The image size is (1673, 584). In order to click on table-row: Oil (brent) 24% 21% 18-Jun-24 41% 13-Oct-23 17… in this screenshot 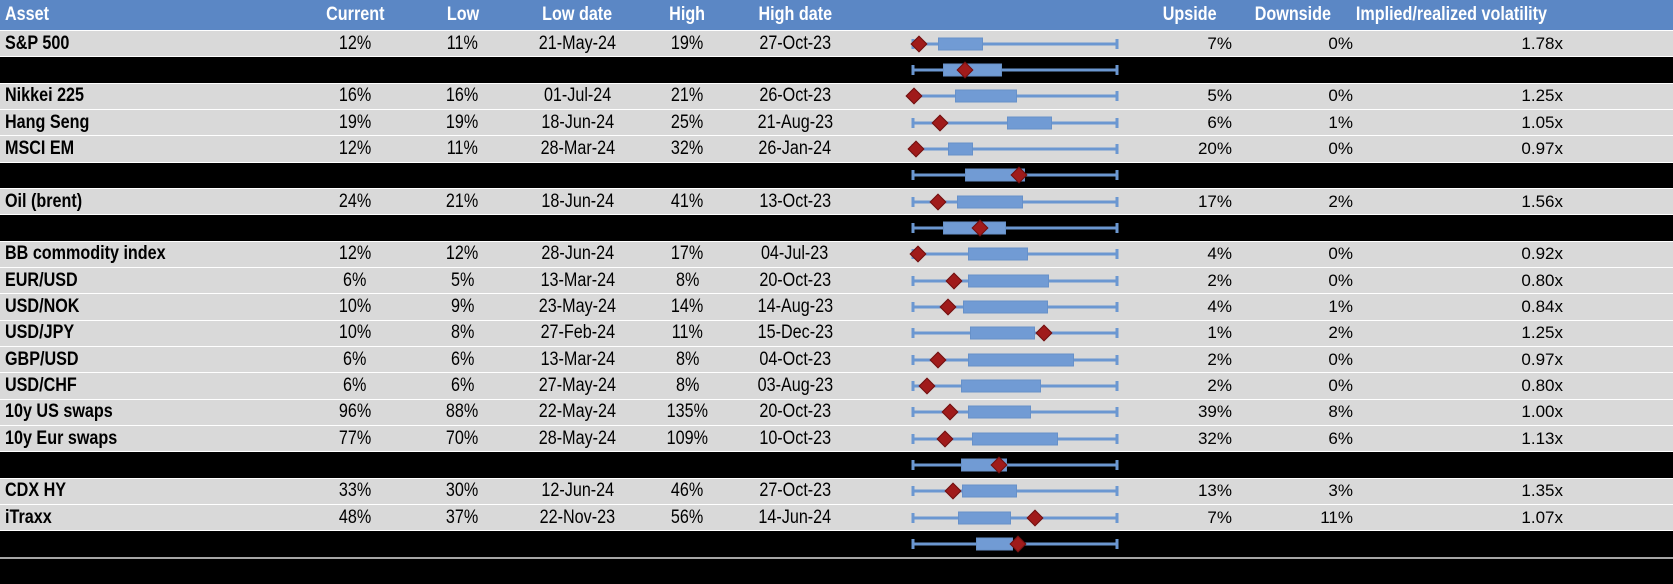, I will do `click(836, 201)`.